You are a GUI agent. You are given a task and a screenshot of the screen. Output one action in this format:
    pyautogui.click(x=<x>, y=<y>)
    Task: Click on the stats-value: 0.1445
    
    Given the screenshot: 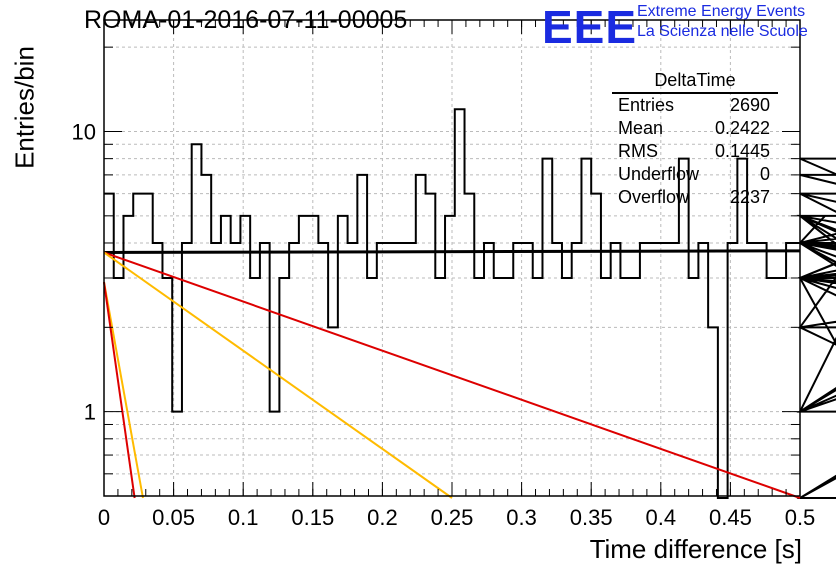 What is the action you would take?
    pyautogui.click(x=742, y=151)
    